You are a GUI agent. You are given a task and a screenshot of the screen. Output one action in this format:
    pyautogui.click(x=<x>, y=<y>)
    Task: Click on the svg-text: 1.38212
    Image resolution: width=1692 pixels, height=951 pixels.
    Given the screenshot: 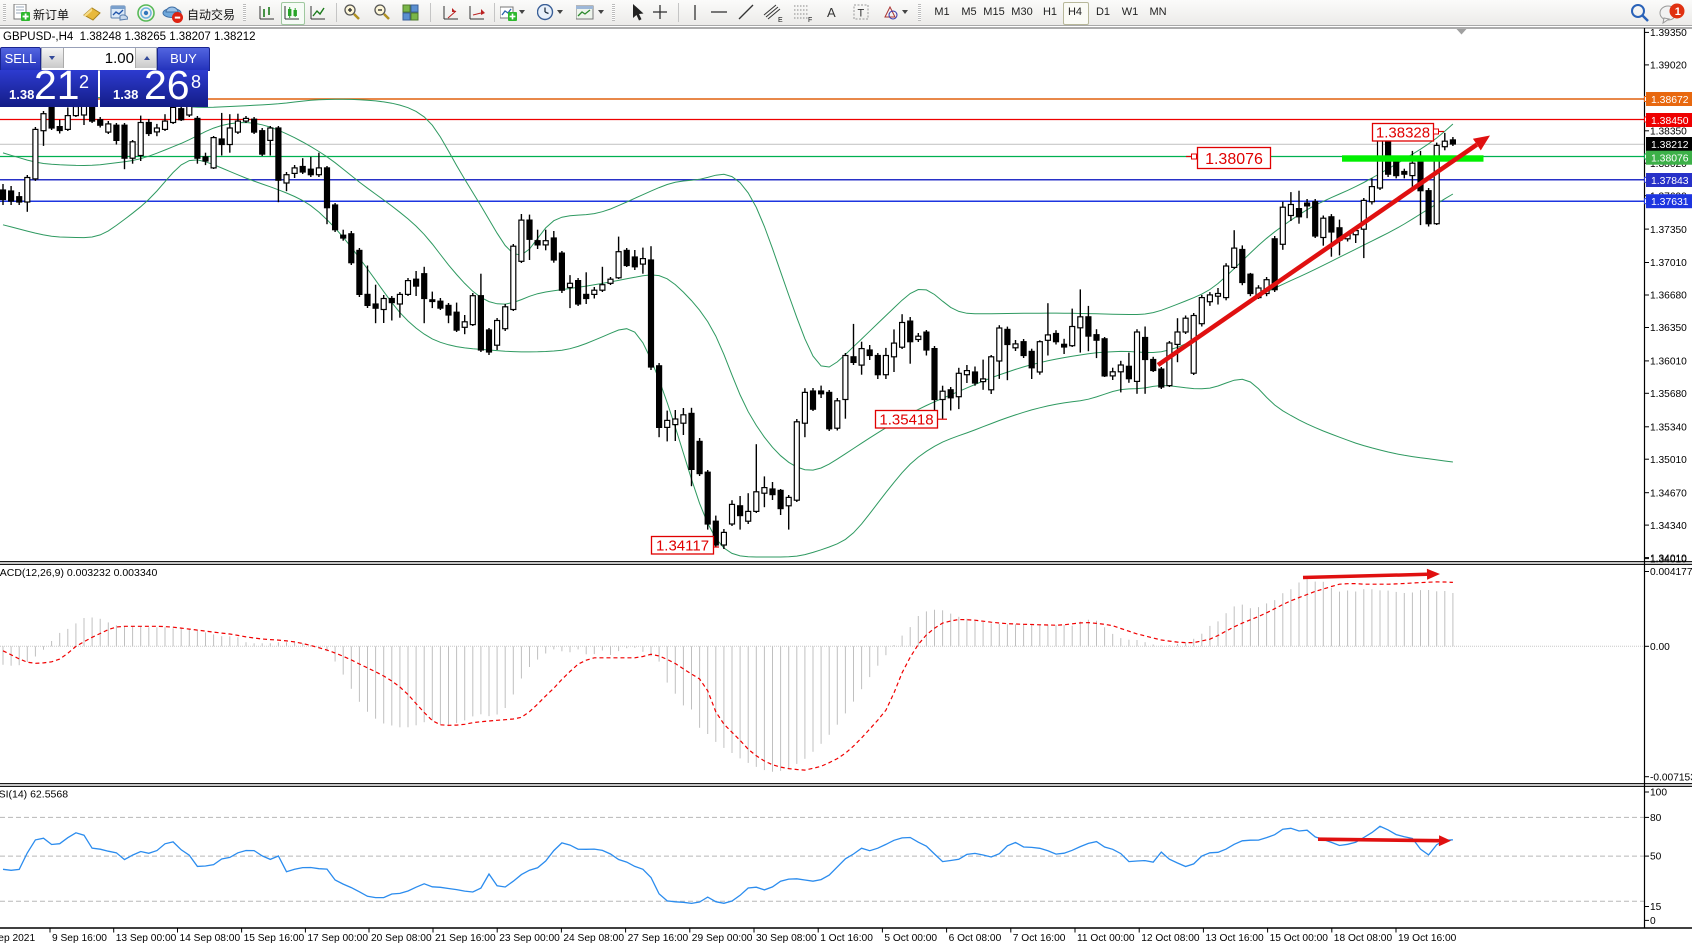 What is the action you would take?
    pyautogui.click(x=1670, y=145)
    